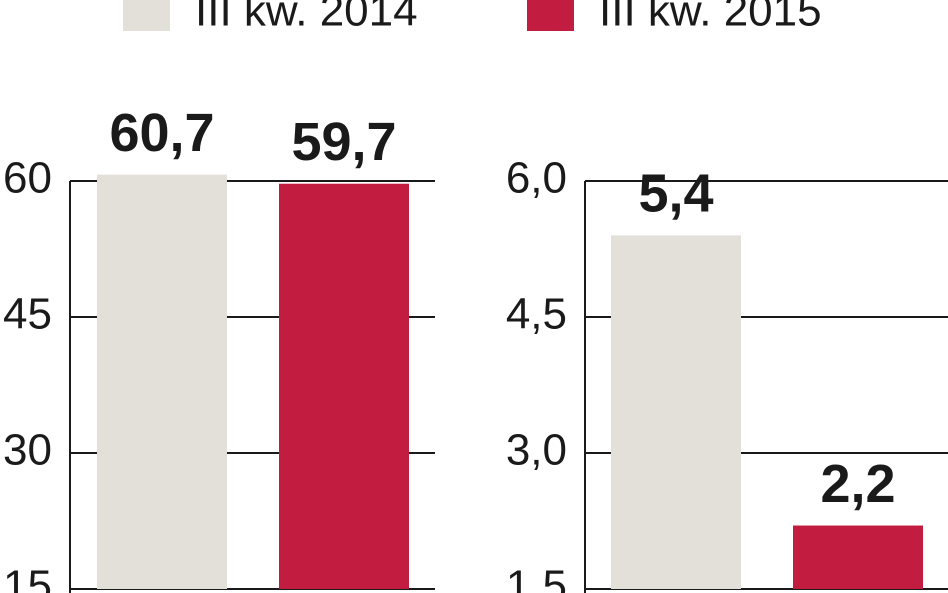 The height and width of the screenshot is (593, 948). I want to click on value-label: 60,7, so click(161, 133).